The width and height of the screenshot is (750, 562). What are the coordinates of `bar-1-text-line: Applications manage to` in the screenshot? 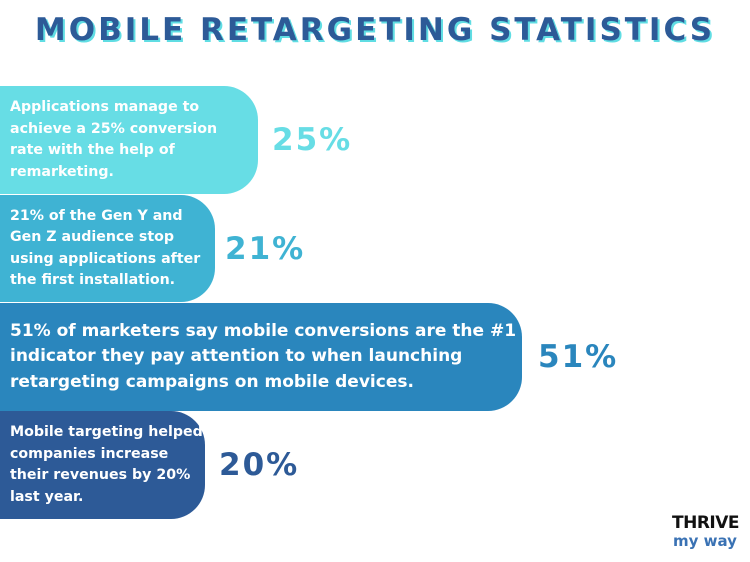 It's located at (105, 107).